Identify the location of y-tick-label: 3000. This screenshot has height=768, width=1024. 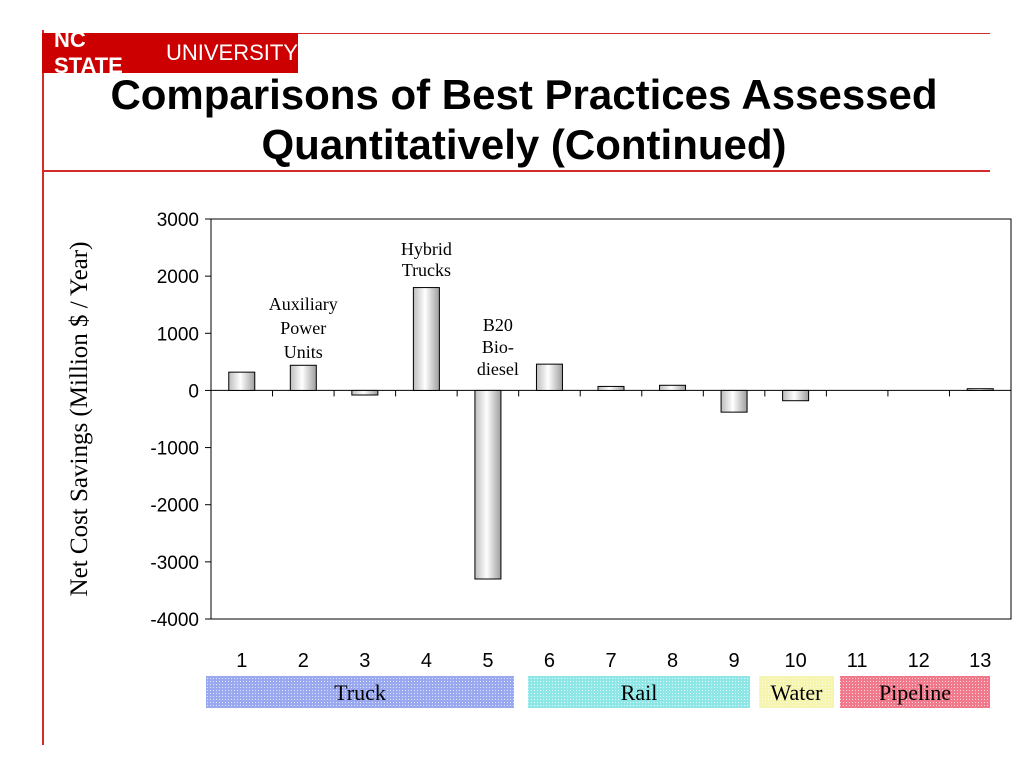
(178, 220).